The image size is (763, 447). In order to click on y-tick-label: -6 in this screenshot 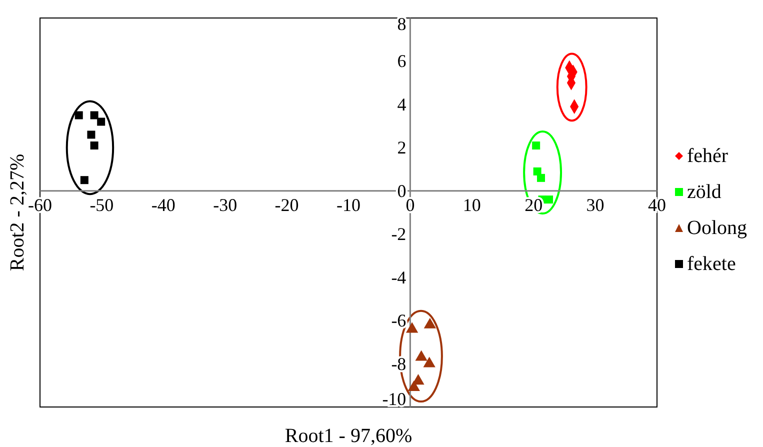, I will do `click(398, 320)`.